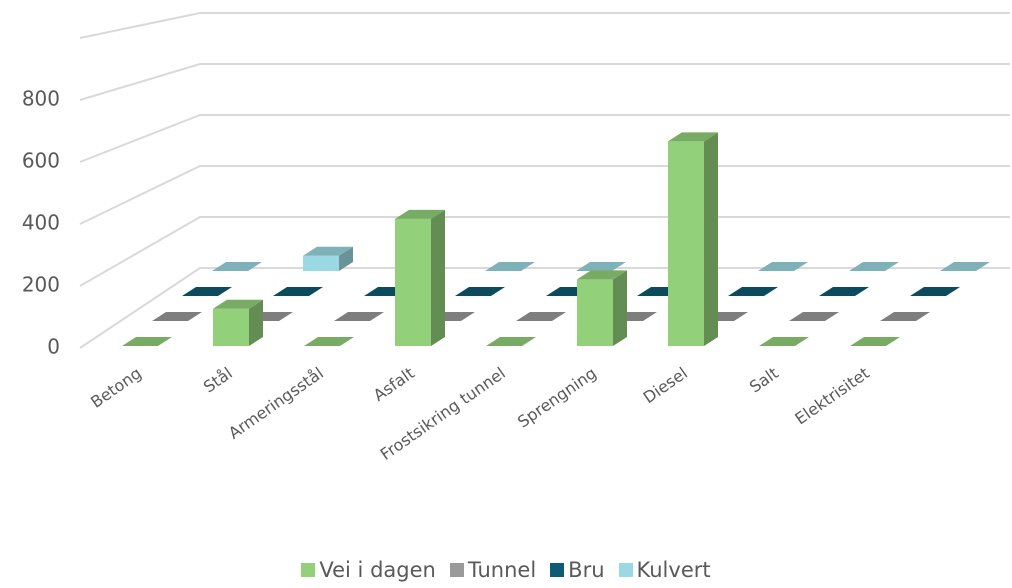 The width and height of the screenshot is (1012, 588). I want to click on x-tick-label: Asfalt, so click(394, 384).